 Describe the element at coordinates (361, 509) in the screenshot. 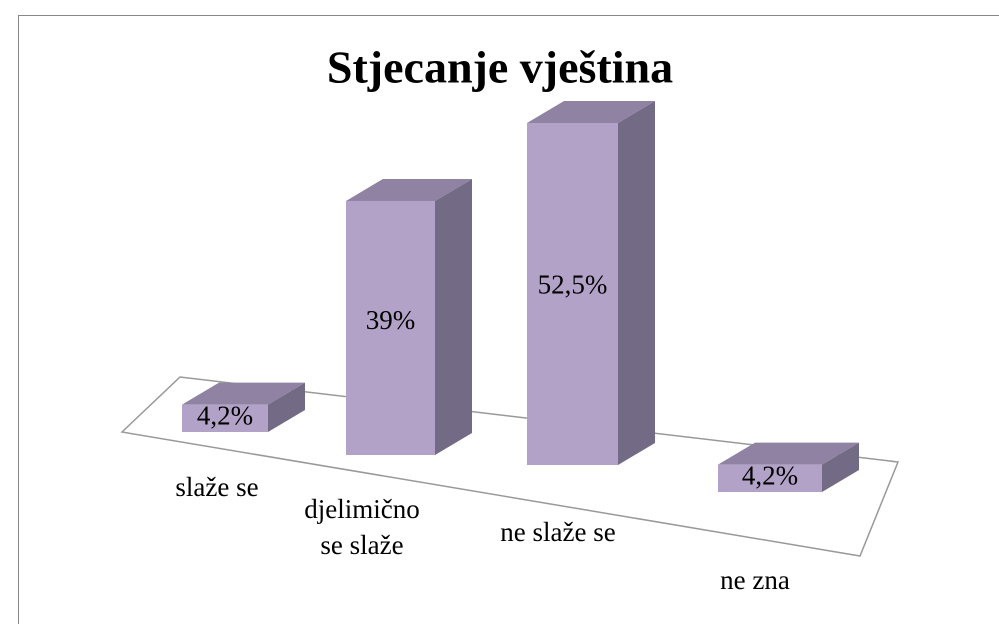

I see `label-line: djelimično` at that location.